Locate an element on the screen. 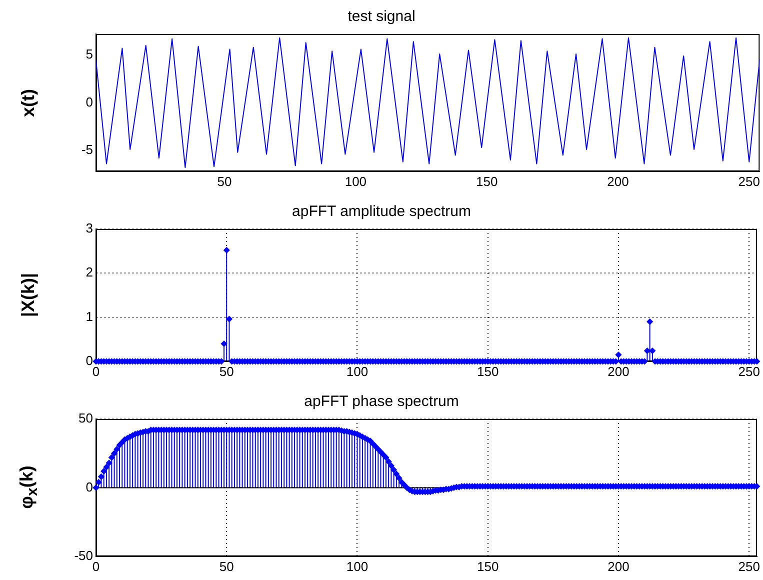 This screenshot has height=580, width=763. y-tick-label: 1 is located at coordinates (89, 316).